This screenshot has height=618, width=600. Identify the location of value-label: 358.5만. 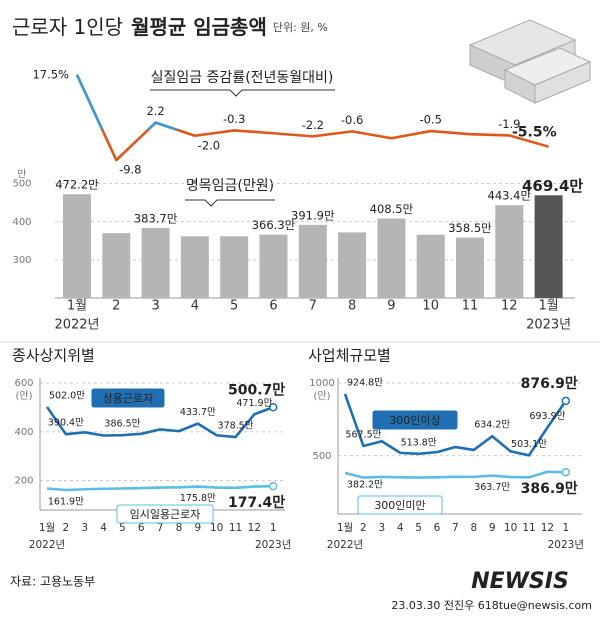
(470, 228).